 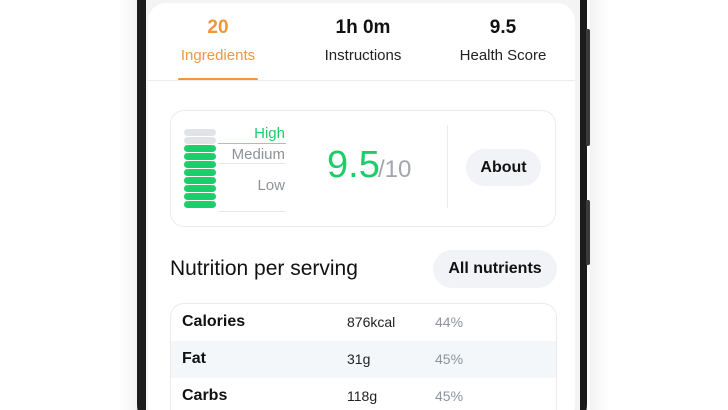 I want to click on nutrient-amount: 876kcal, so click(x=371, y=322).